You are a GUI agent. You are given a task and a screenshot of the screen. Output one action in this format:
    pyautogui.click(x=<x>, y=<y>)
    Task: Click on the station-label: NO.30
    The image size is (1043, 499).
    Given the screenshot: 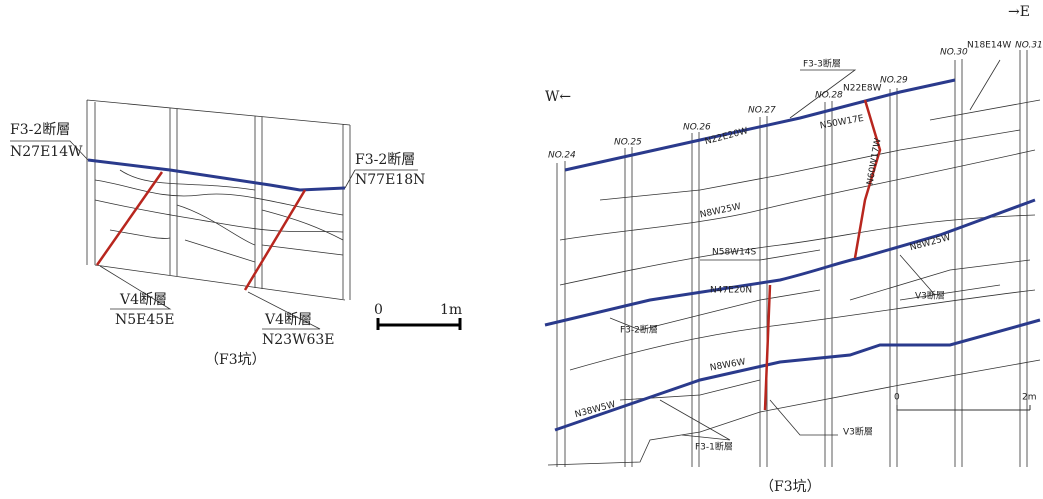 What is the action you would take?
    pyautogui.click(x=954, y=53)
    